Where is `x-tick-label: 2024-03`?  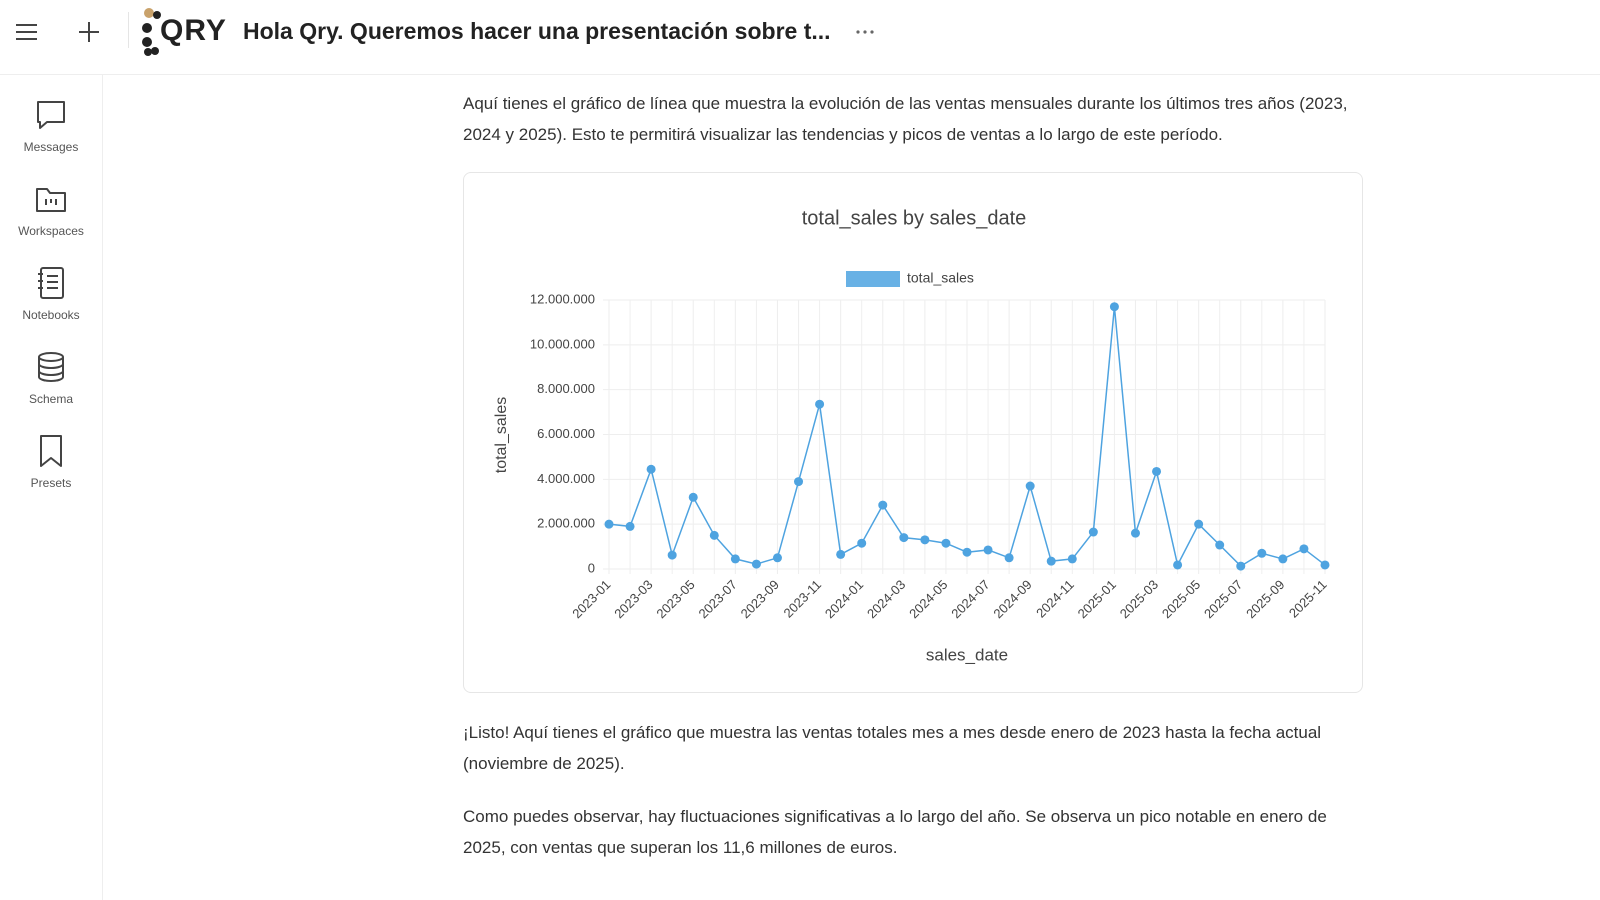
x-tick-label: 2024-03 is located at coordinates (886, 599).